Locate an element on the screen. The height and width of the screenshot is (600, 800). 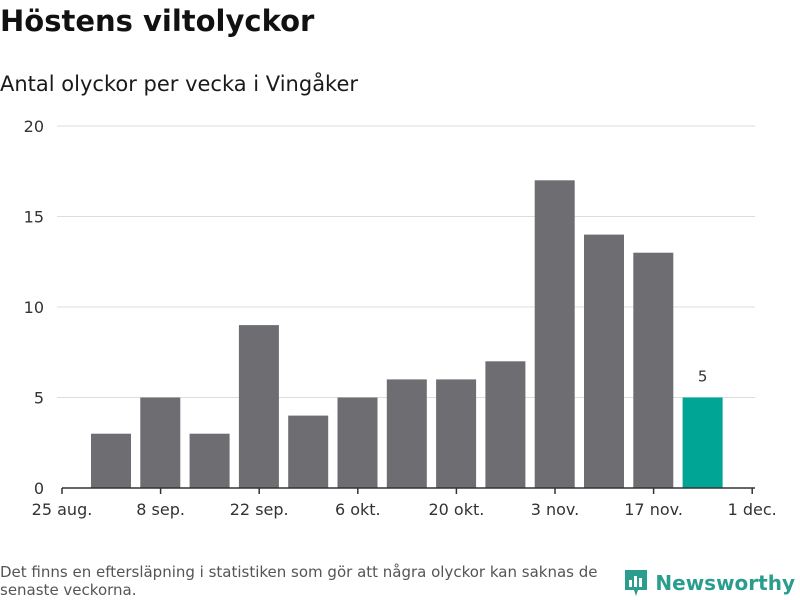
y-tick-label: 0 is located at coordinates (39, 488).